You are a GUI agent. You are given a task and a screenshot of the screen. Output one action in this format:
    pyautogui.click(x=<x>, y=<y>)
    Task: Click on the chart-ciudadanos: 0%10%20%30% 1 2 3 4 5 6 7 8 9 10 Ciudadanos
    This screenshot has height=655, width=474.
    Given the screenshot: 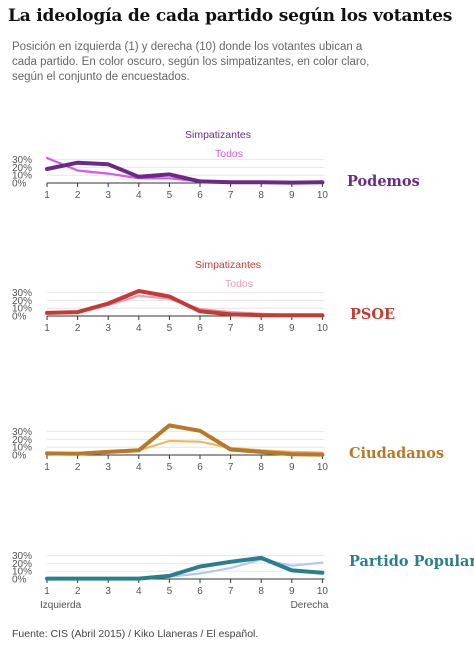 What is the action you would take?
    pyautogui.click(x=228, y=448)
    